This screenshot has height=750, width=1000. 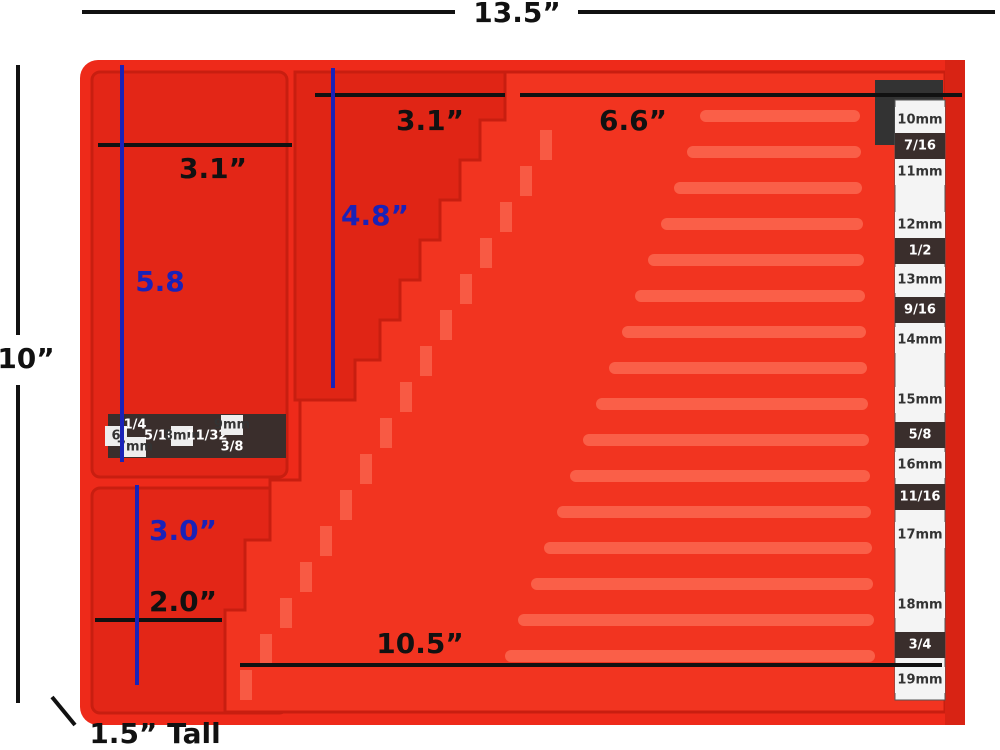 I want to click on size-label: 5/8, so click(x=920, y=435).